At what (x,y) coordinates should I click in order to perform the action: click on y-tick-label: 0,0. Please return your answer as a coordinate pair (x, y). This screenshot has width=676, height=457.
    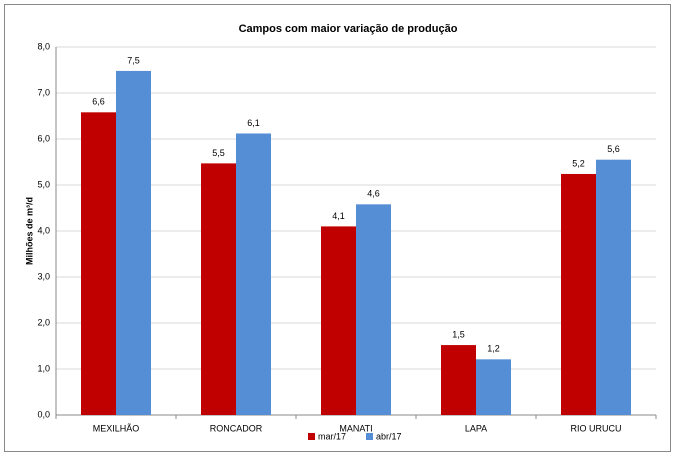
    Looking at the image, I should click on (43, 414).